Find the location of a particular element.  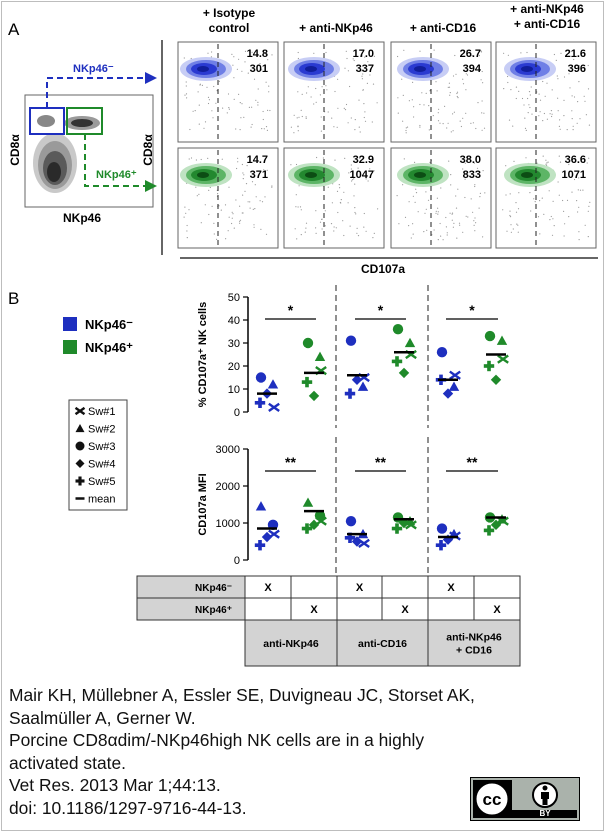

plus-v is located at coordinates (307, 382).